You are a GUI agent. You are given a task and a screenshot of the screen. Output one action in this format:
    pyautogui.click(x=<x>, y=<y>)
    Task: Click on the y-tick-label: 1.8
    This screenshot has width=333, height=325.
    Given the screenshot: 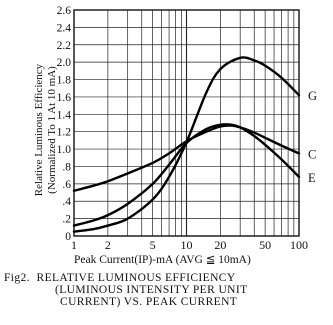 What is the action you would take?
    pyautogui.click(x=64, y=81)
    